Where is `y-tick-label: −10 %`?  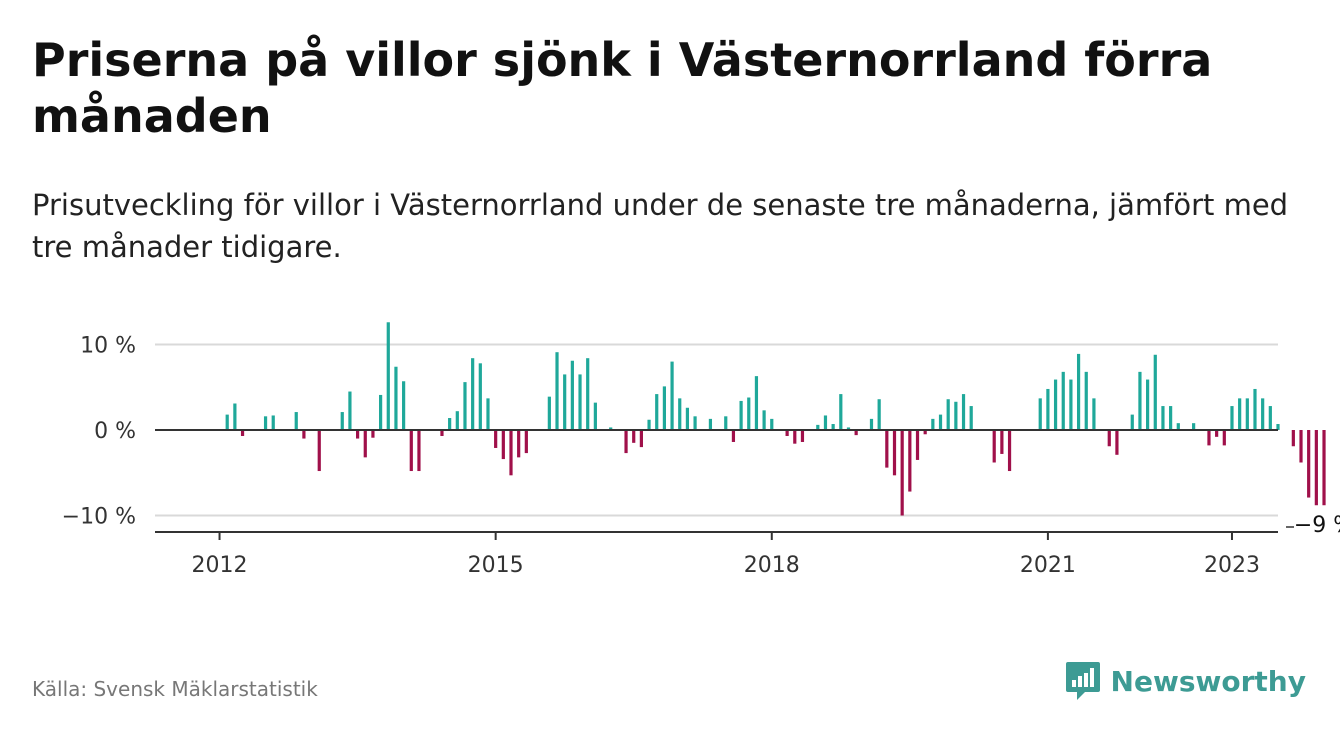
y-tick-label: −10 % is located at coordinates (99, 517).